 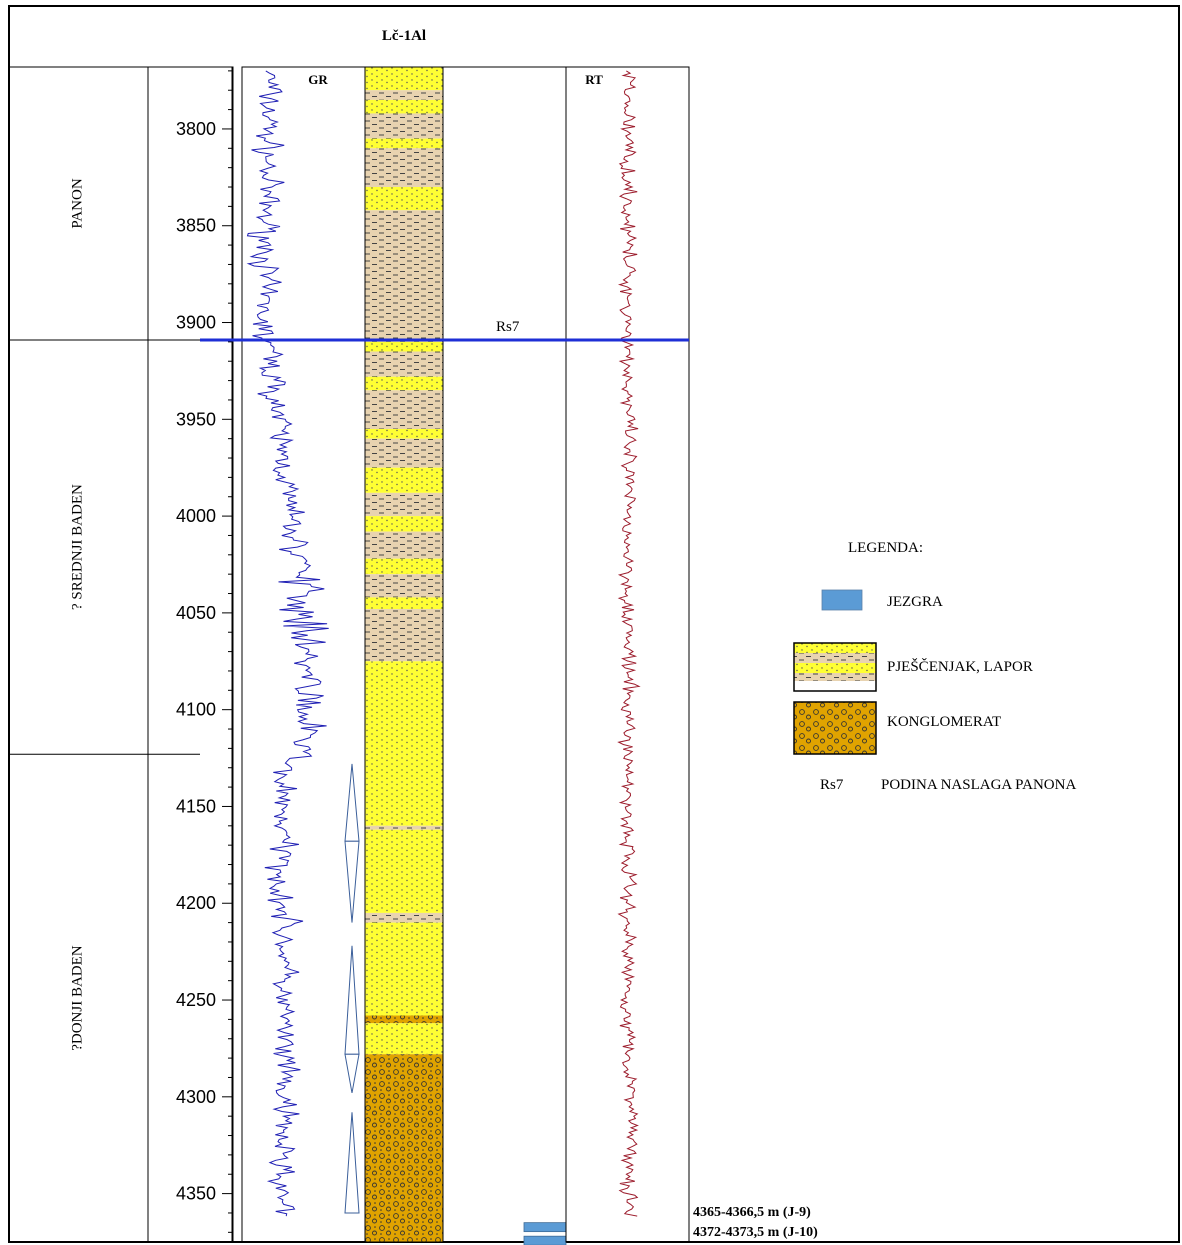 What do you see at coordinates (77, 547) in the screenshot?
I see `zone-label: ? SREDNJI BADEN` at bounding box center [77, 547].